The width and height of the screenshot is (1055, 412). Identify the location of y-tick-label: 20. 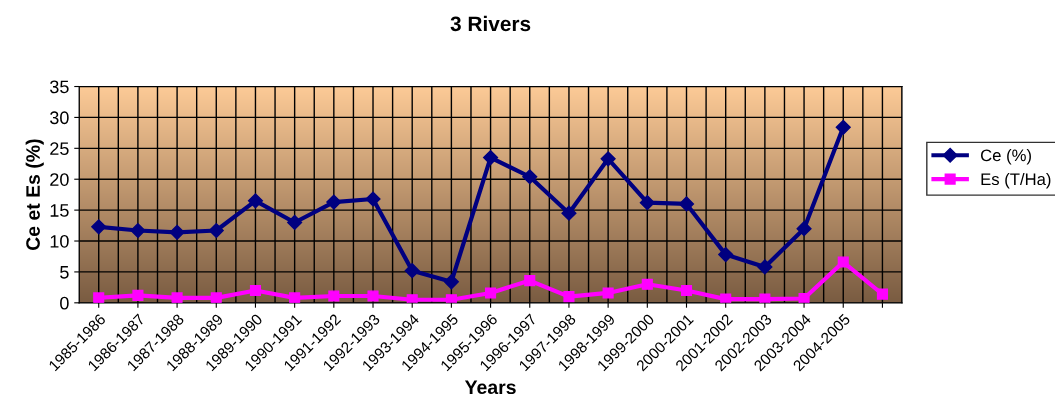
(59, 179).